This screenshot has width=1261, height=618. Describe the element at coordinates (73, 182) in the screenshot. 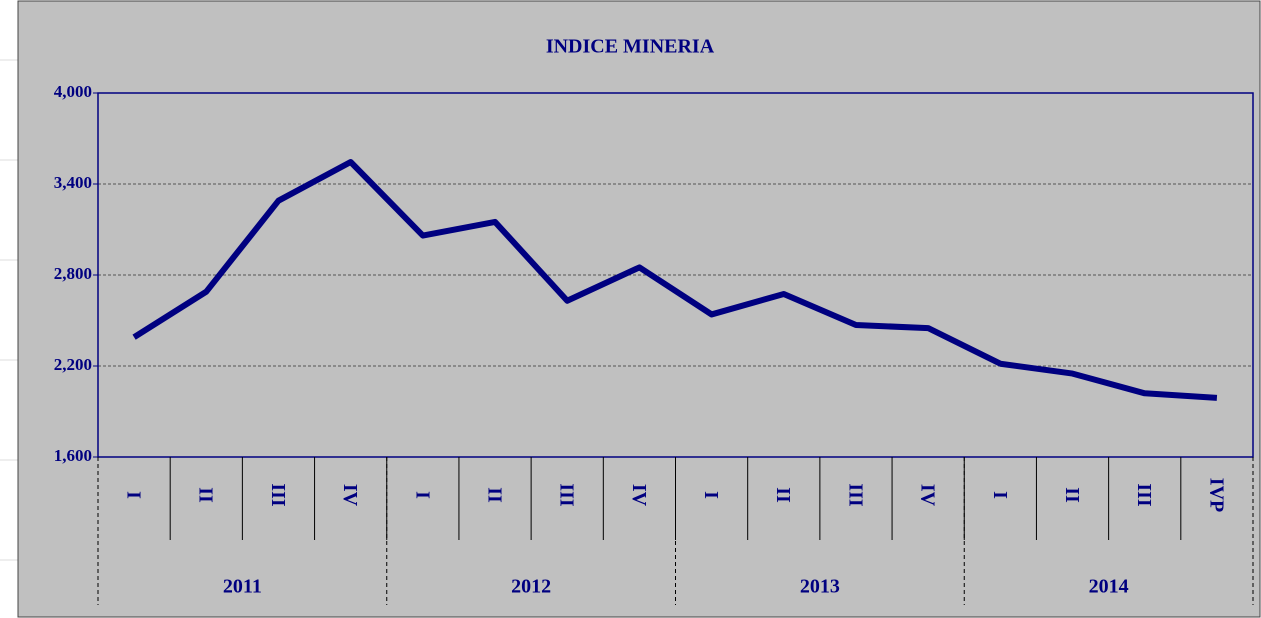

I see `y-tick-label: 3,400` at that location.